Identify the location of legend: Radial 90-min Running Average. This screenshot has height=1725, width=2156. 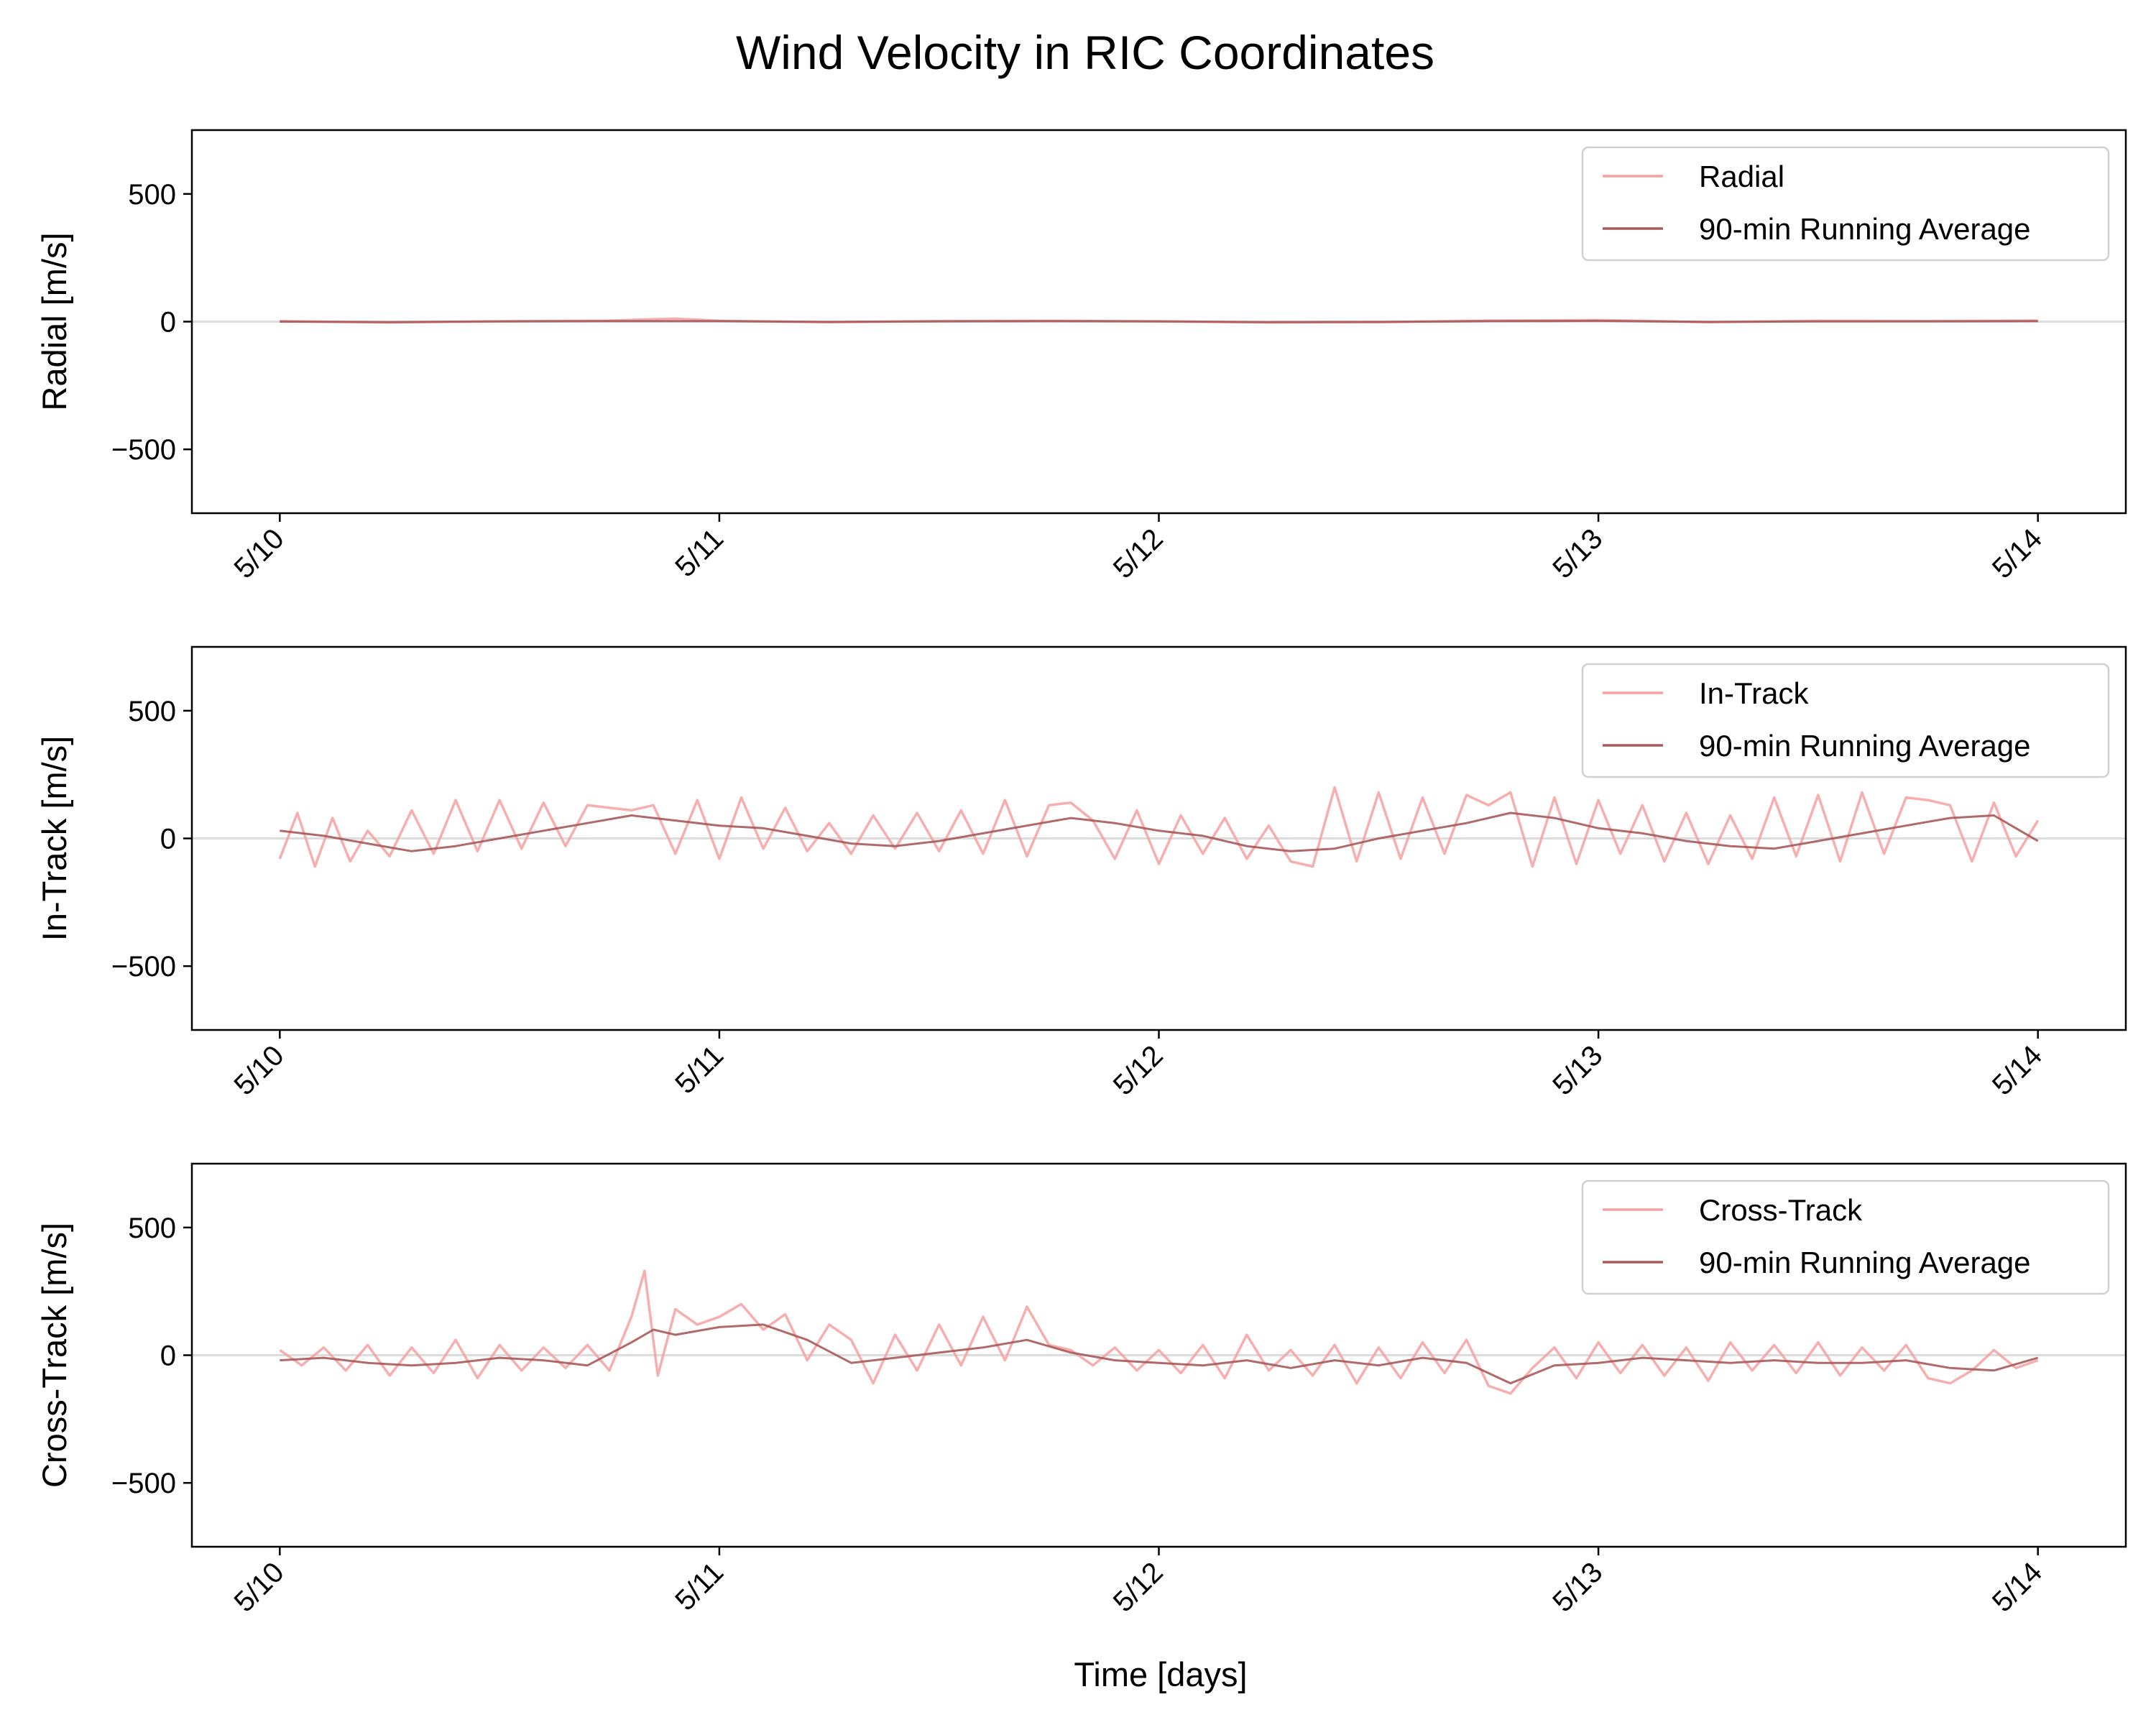
(1845, 204).